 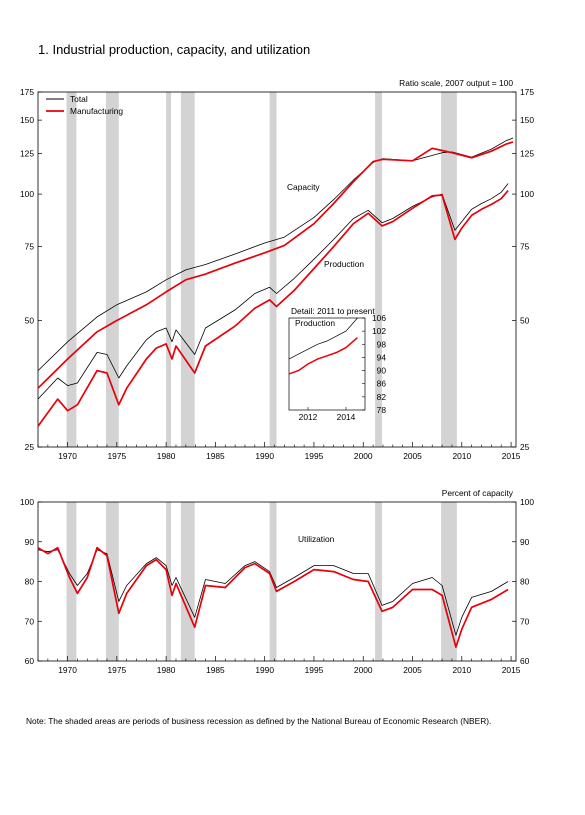 I want to click on y-tick-label-right: 175, so click(x=527, y=92).